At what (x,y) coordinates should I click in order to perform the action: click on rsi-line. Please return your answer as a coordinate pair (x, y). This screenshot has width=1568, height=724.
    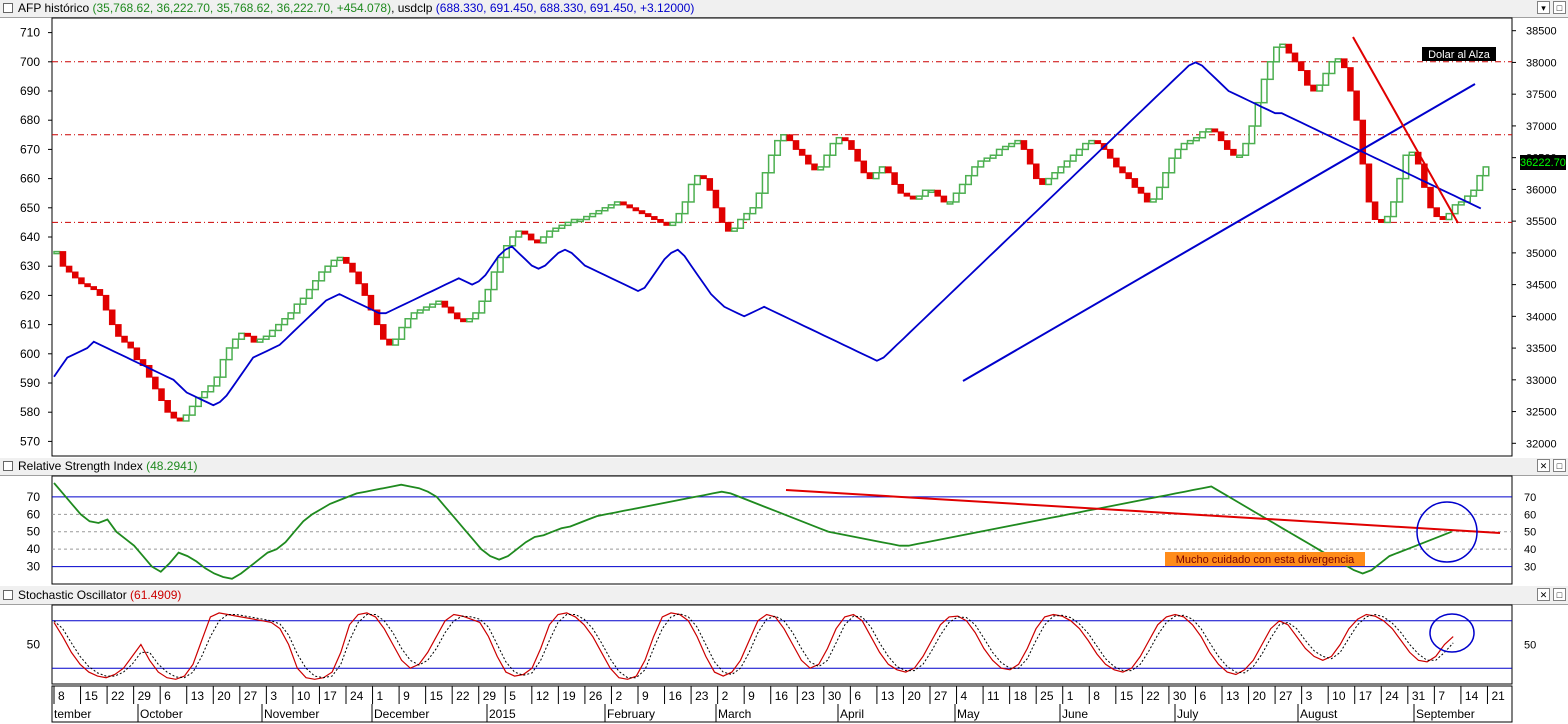
    Looking at the image, I should click on (753, 531).